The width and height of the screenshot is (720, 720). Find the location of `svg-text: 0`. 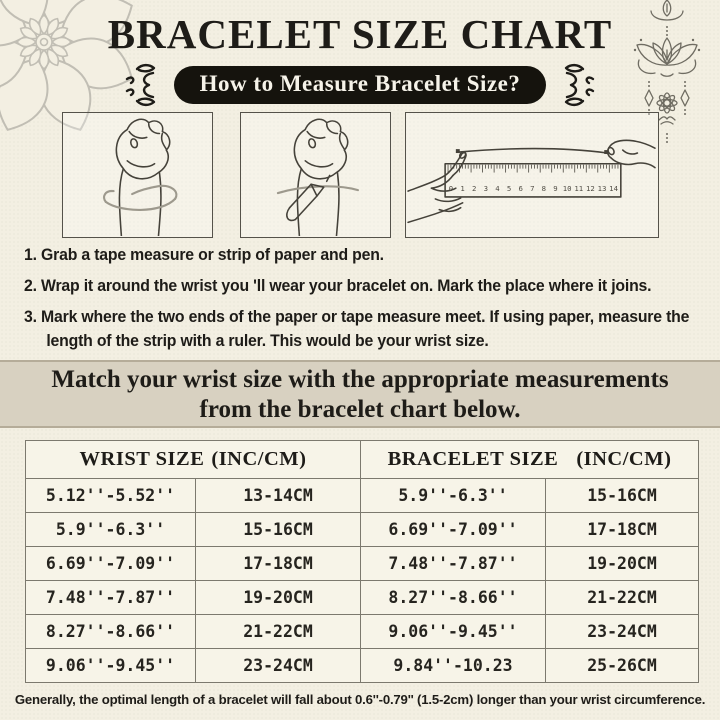

svg-text: 0 is located at coordinates (451, 188).